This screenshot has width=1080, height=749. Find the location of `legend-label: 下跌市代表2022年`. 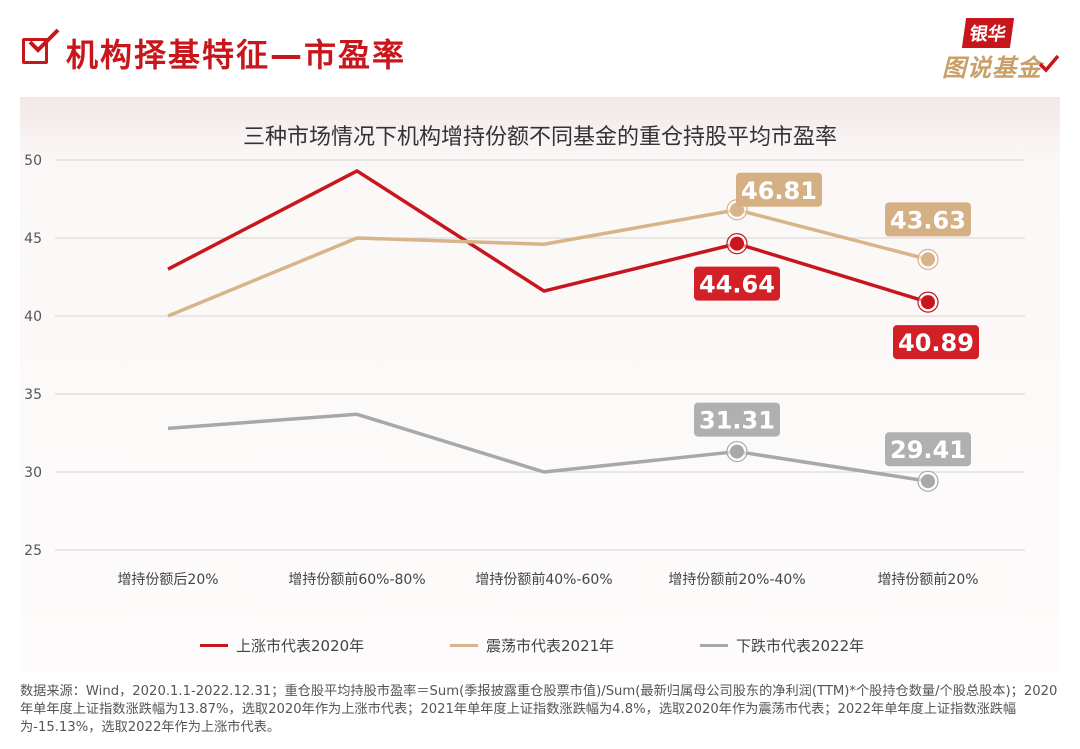

legend-label: 下跌市代表2022年 is located at coordinates (800, 646).